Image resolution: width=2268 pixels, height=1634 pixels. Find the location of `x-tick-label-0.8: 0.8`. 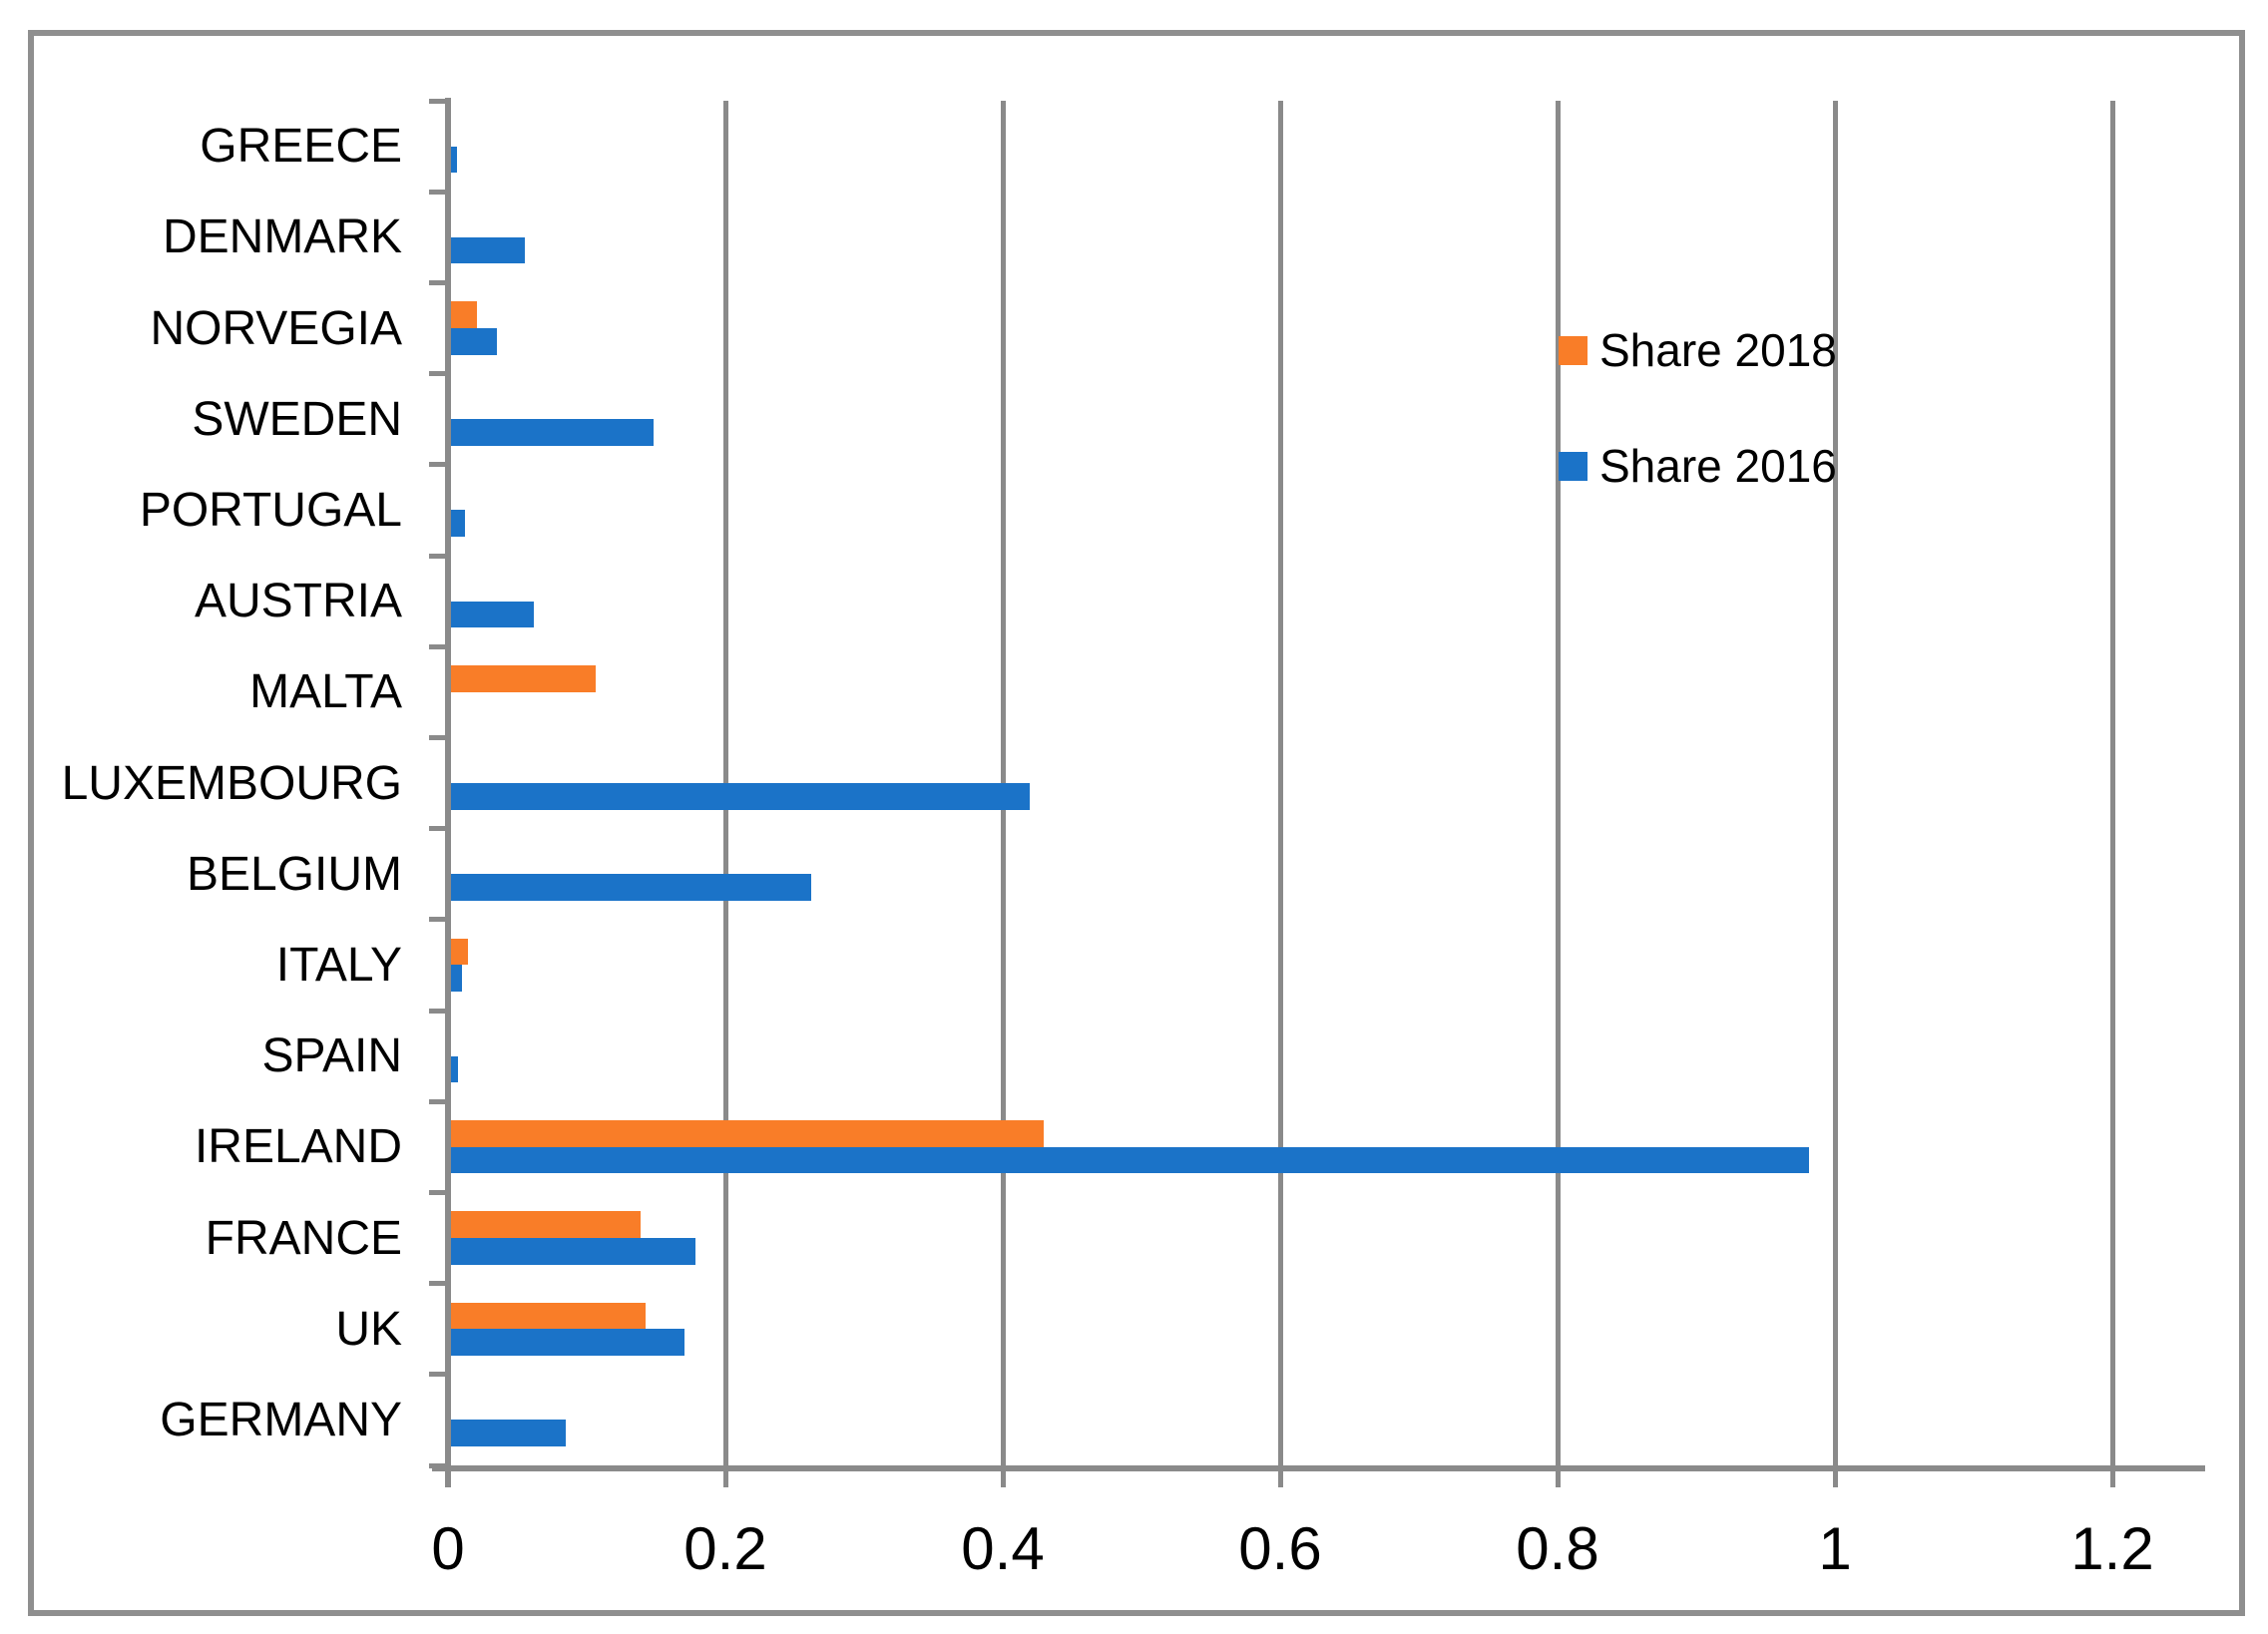

x-tick-label-0.8: 0.8 is located at coordinates (1557, 1548).